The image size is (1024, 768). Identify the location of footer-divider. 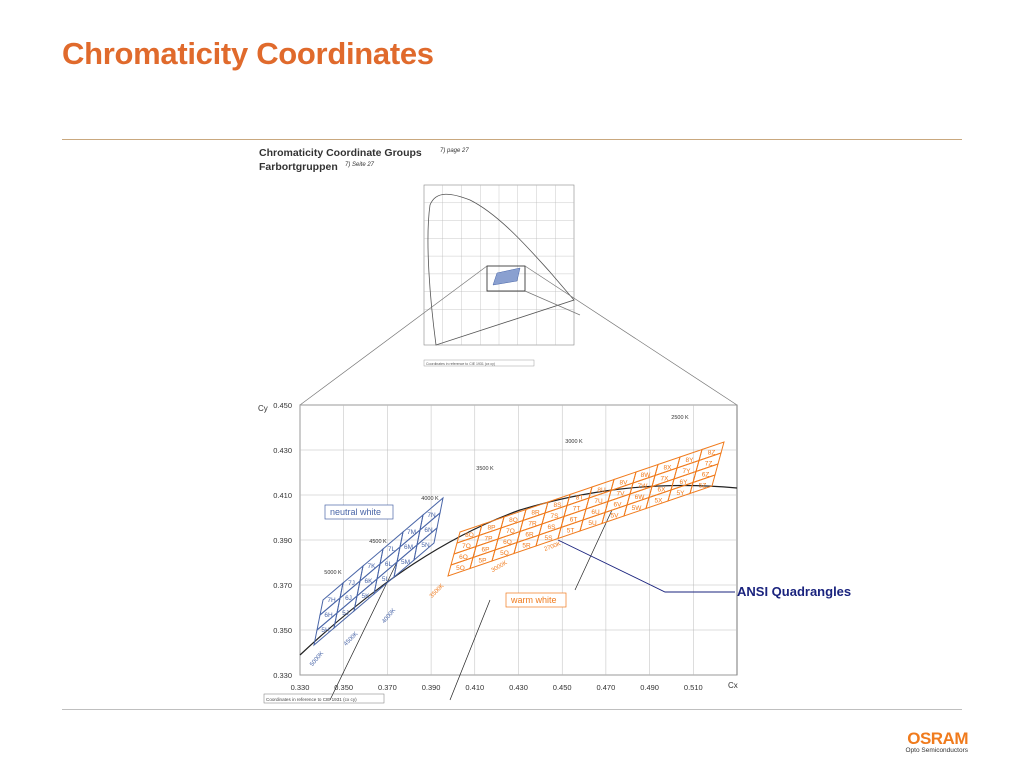
(512, 709).